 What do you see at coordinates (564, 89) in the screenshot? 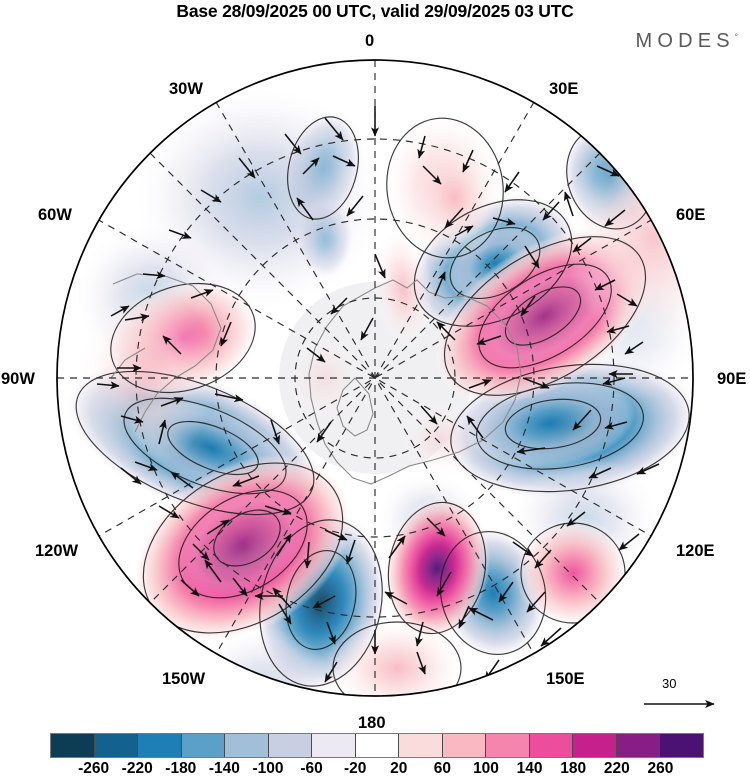
I see `lon-label-30E: 30E` at bounding box center [564, 89].